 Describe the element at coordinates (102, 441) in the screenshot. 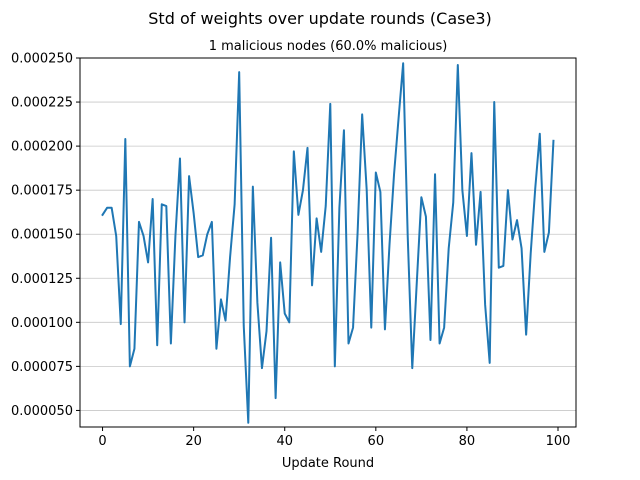

I see `x-tick-label: 0` at that location.